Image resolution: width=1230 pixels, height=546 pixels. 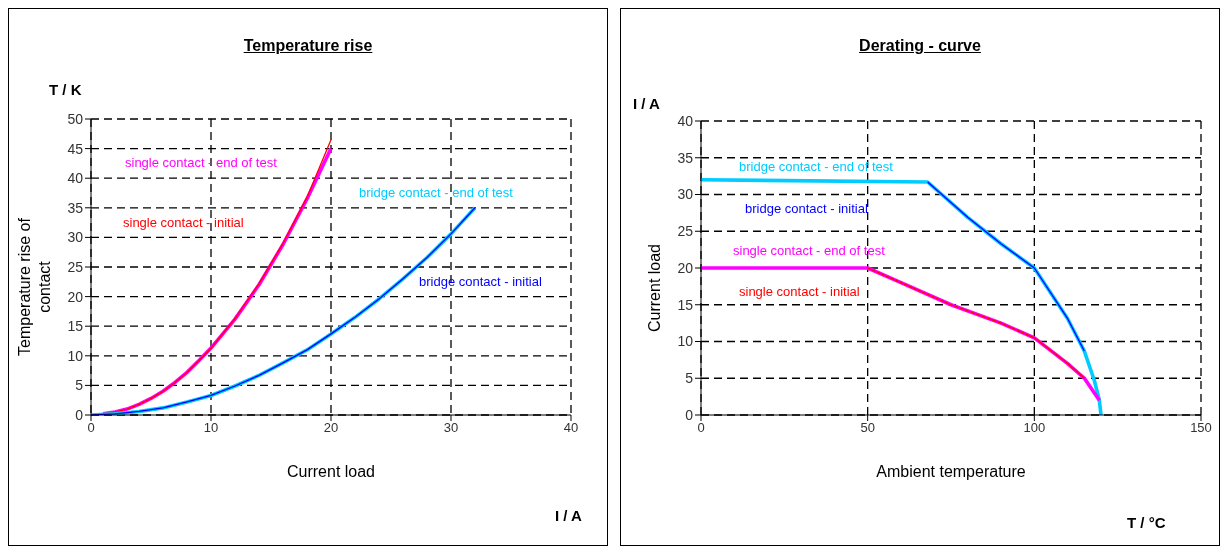 I want to click on chart-title: Temperature rise, so click(x=308, y=46).